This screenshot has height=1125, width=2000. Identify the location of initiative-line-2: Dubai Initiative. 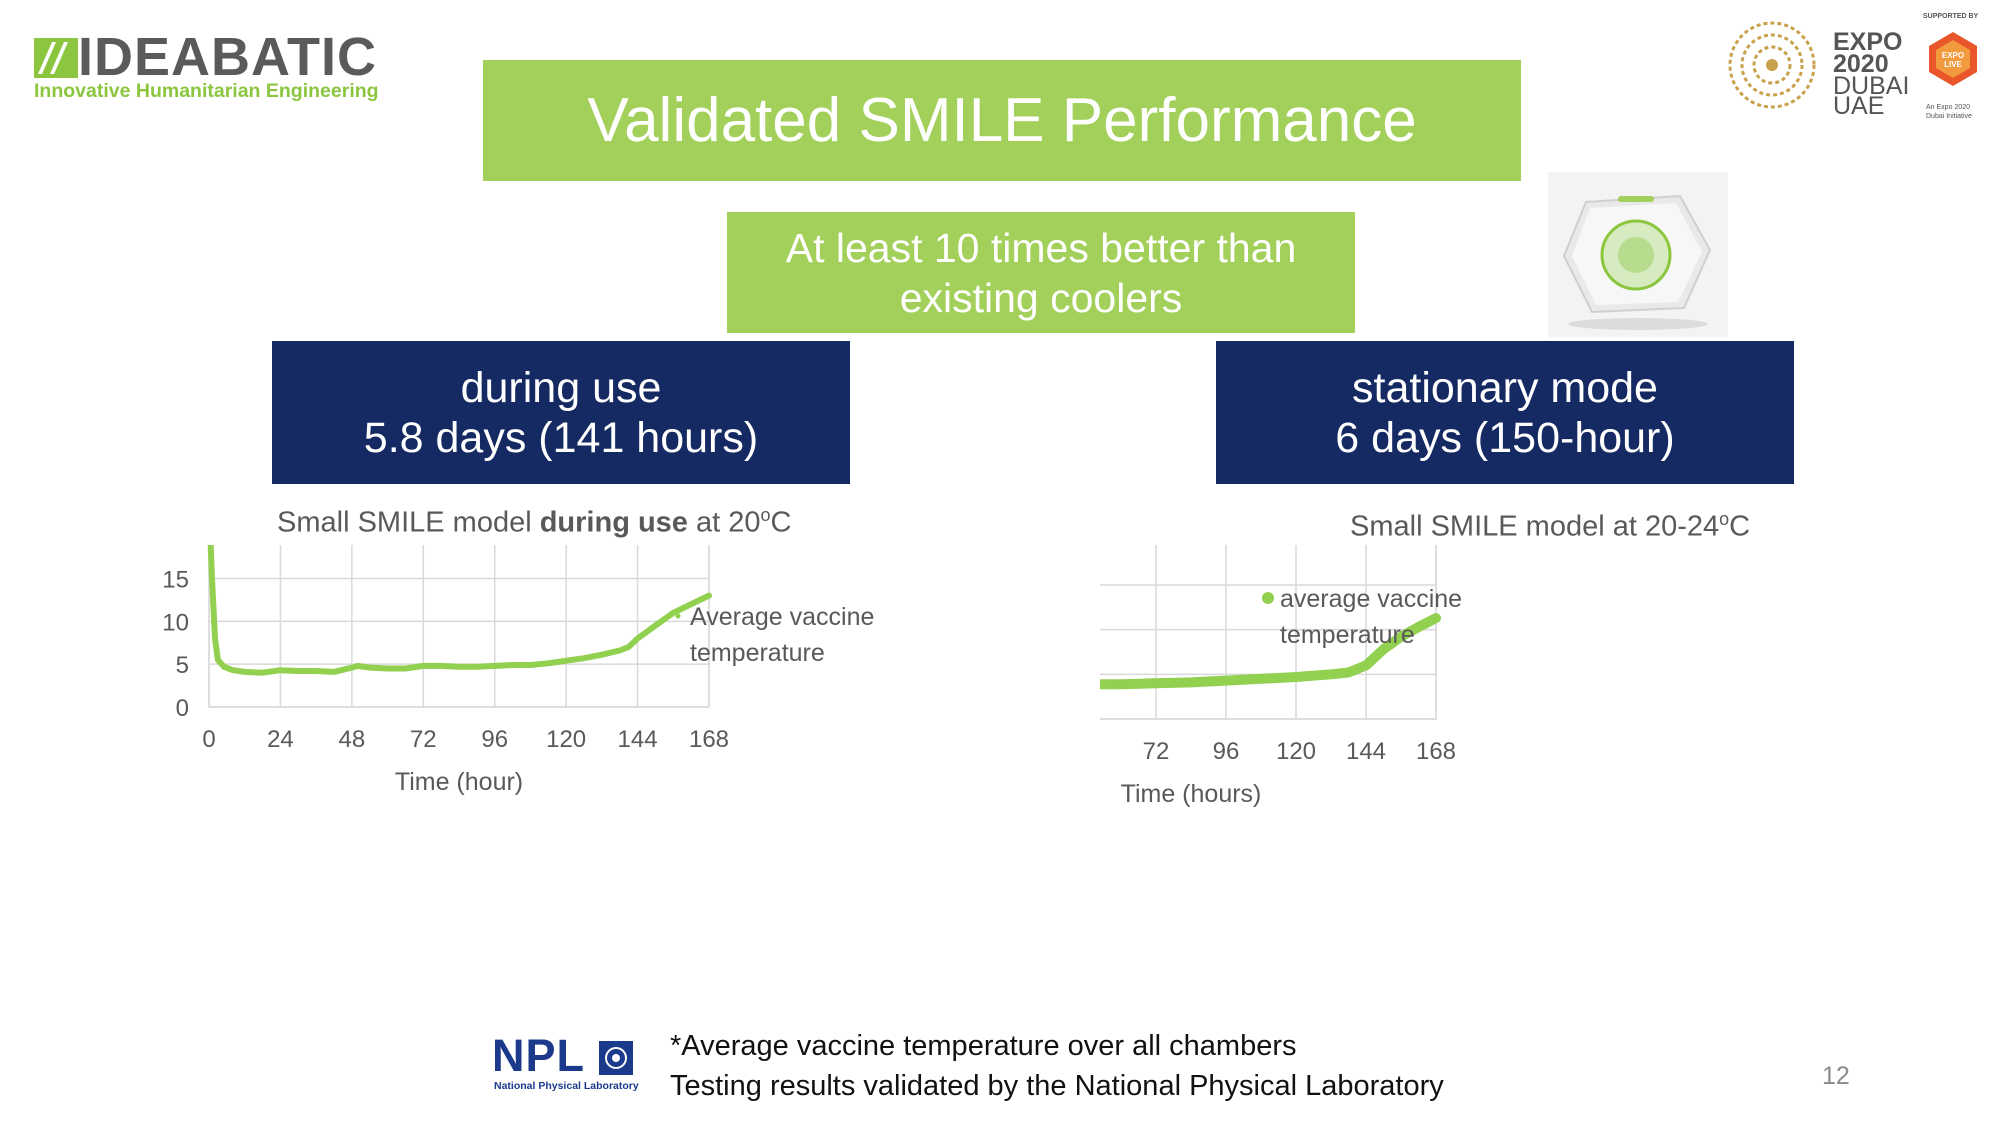
(1949, 116).